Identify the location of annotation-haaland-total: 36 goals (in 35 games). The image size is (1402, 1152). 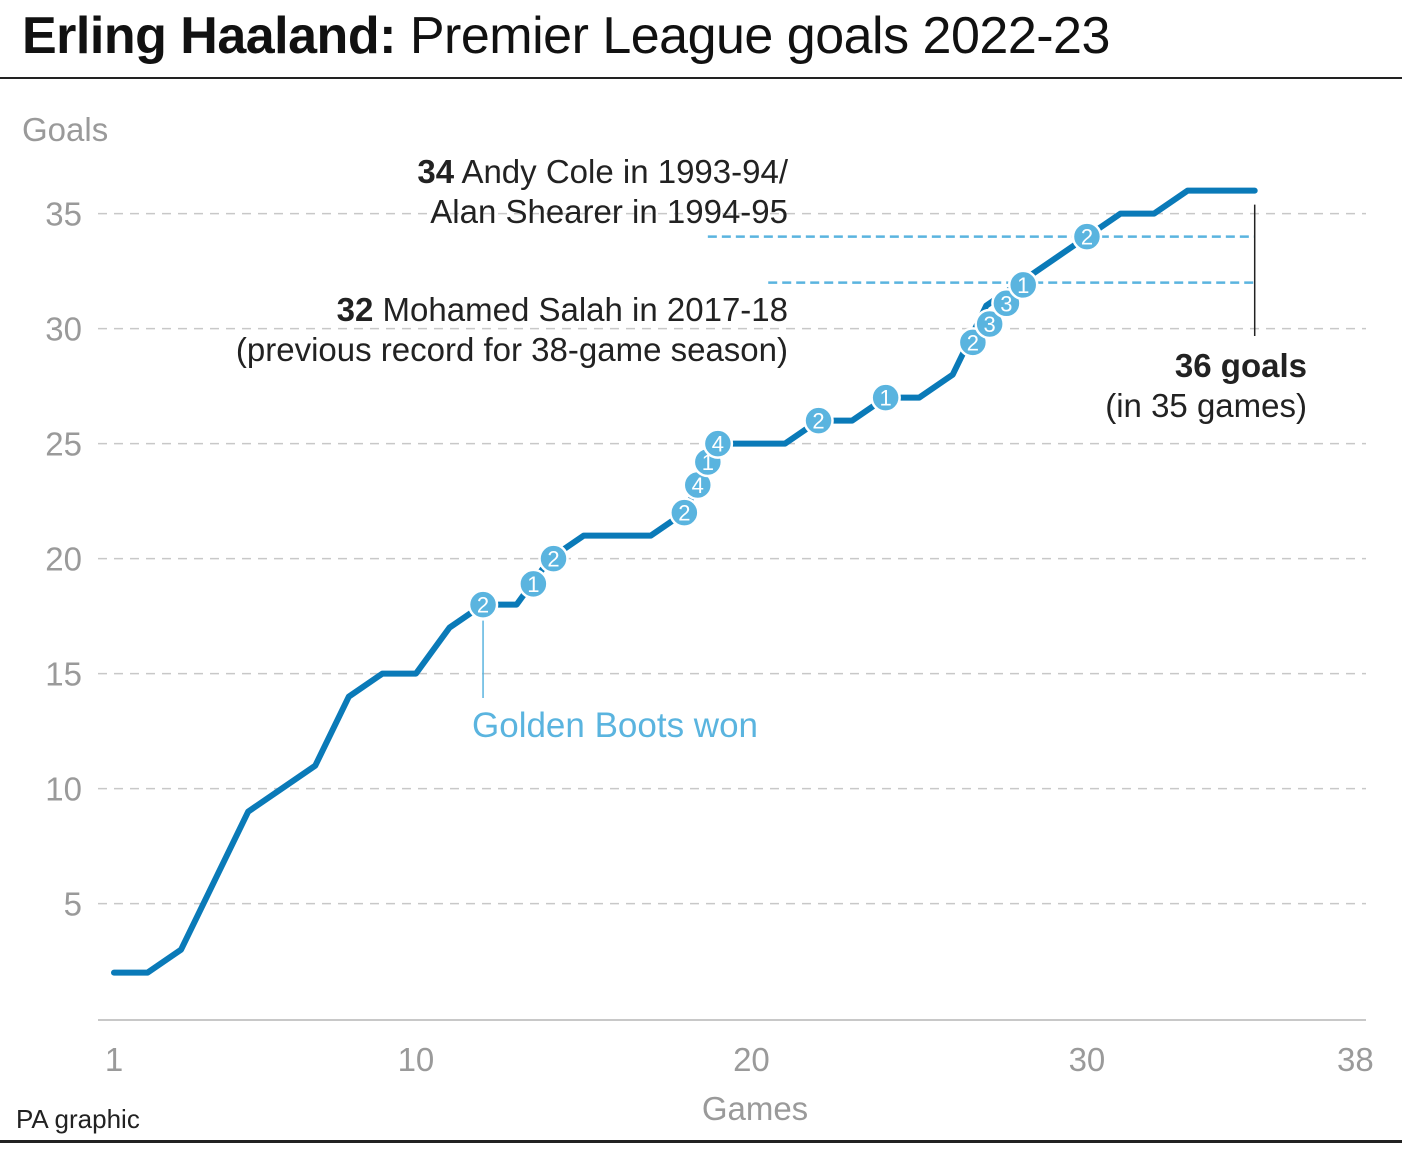
(1206, 386).